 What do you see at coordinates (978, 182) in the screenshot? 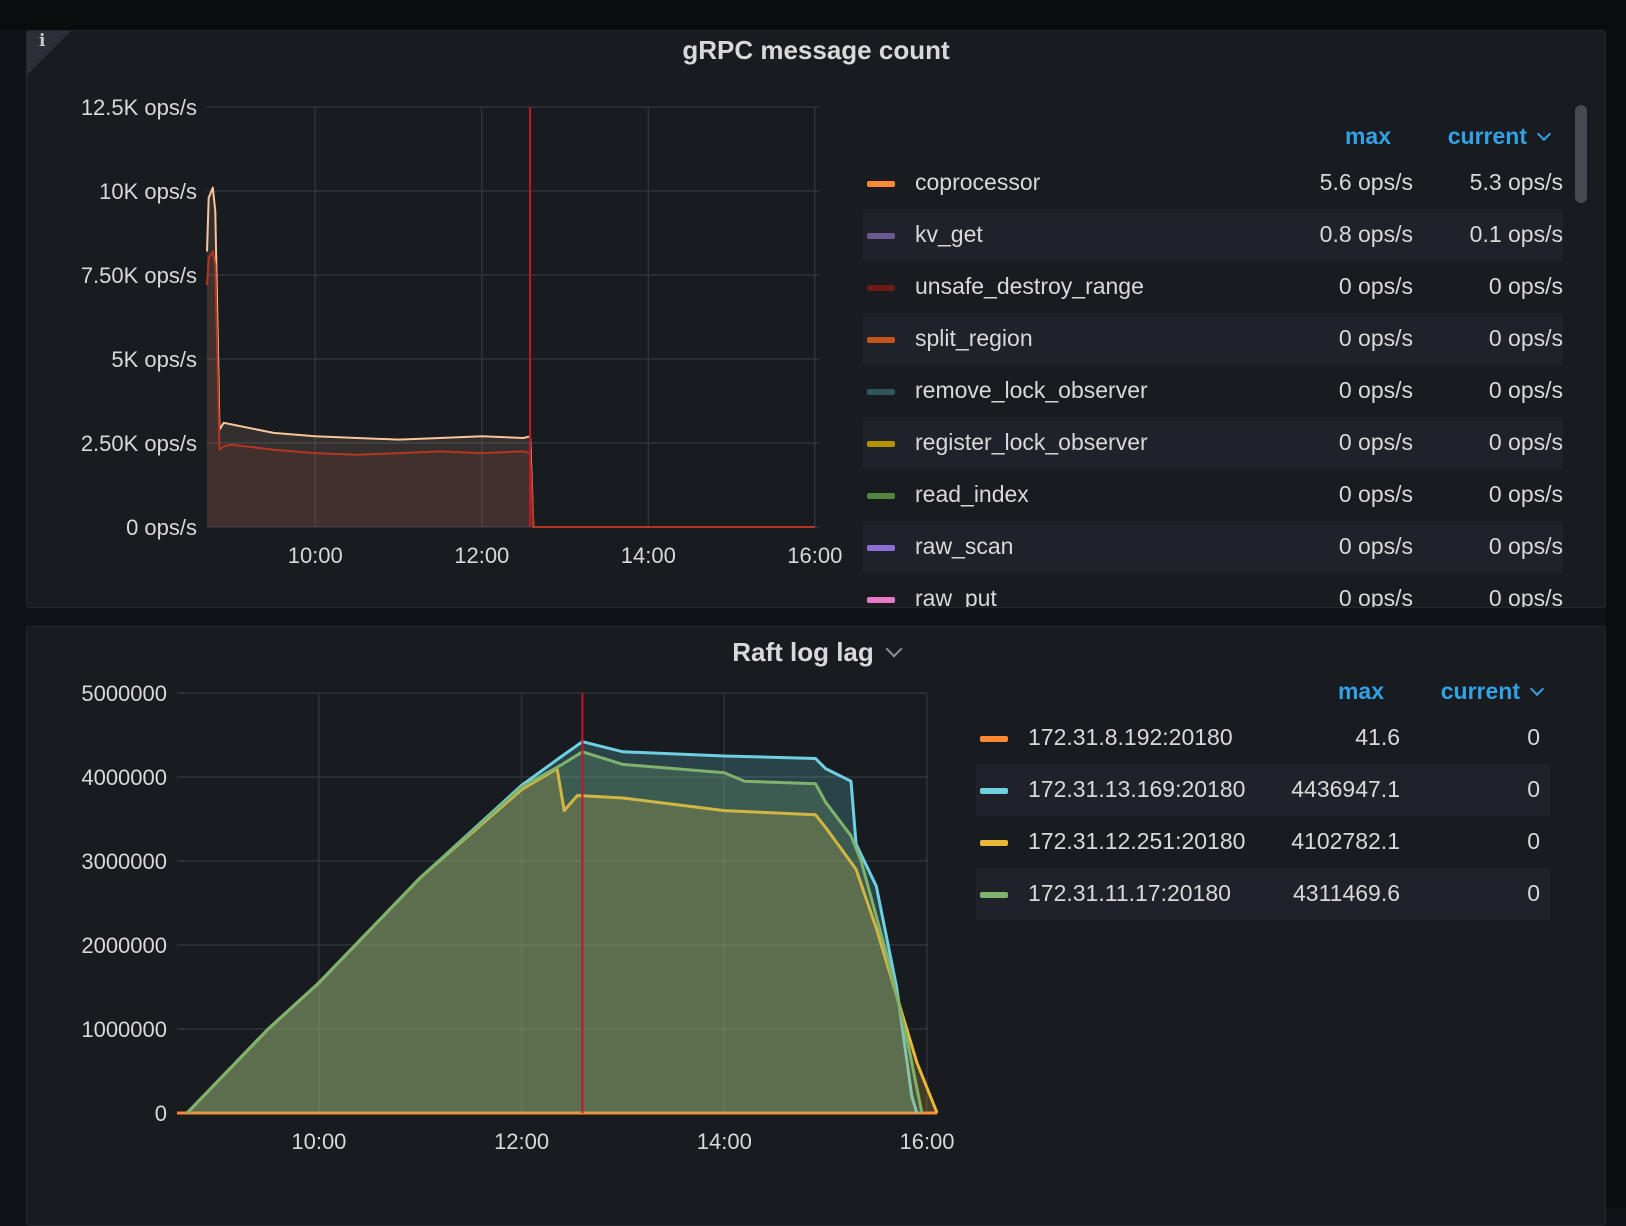
I see `legend-item-name: coprocessor` at bounding box center [978, 182].